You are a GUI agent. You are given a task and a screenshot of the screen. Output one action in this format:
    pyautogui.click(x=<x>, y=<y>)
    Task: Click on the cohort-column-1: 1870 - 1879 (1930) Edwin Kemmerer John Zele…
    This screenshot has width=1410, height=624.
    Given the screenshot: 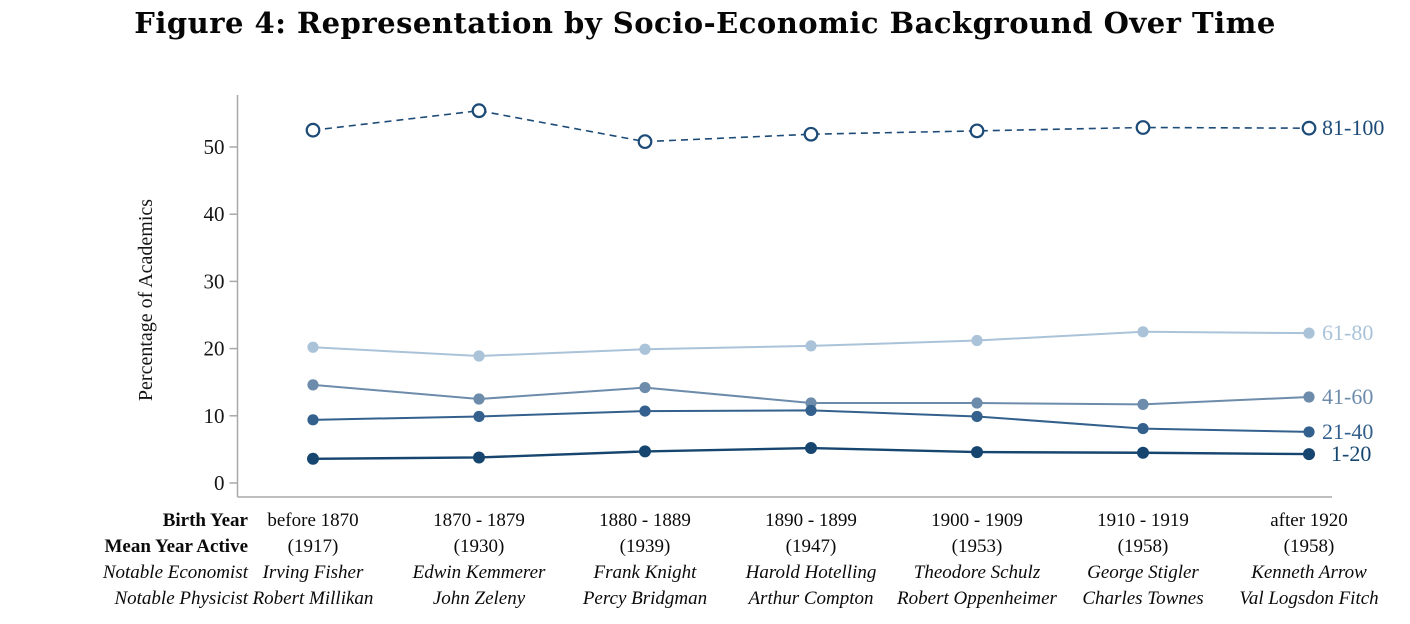 What is the action you would take?
    pyautogui.click(x=479, y=560)
    